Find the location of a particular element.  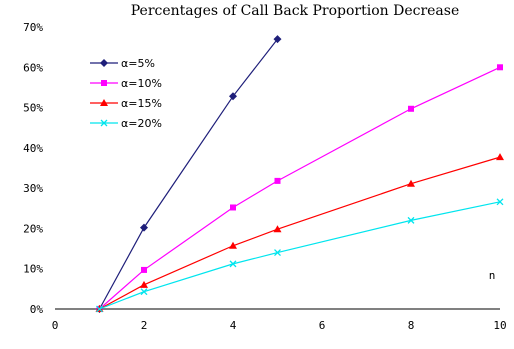

legend: α=5% α=10% α=15% α=20% is located at coordinates (126, 93).